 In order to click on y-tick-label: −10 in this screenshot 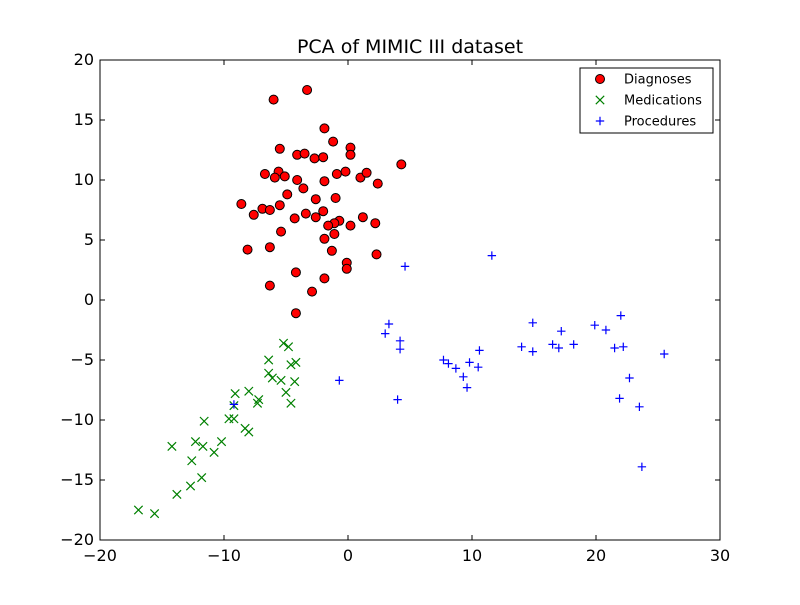, I will do `click(77, 419)`.